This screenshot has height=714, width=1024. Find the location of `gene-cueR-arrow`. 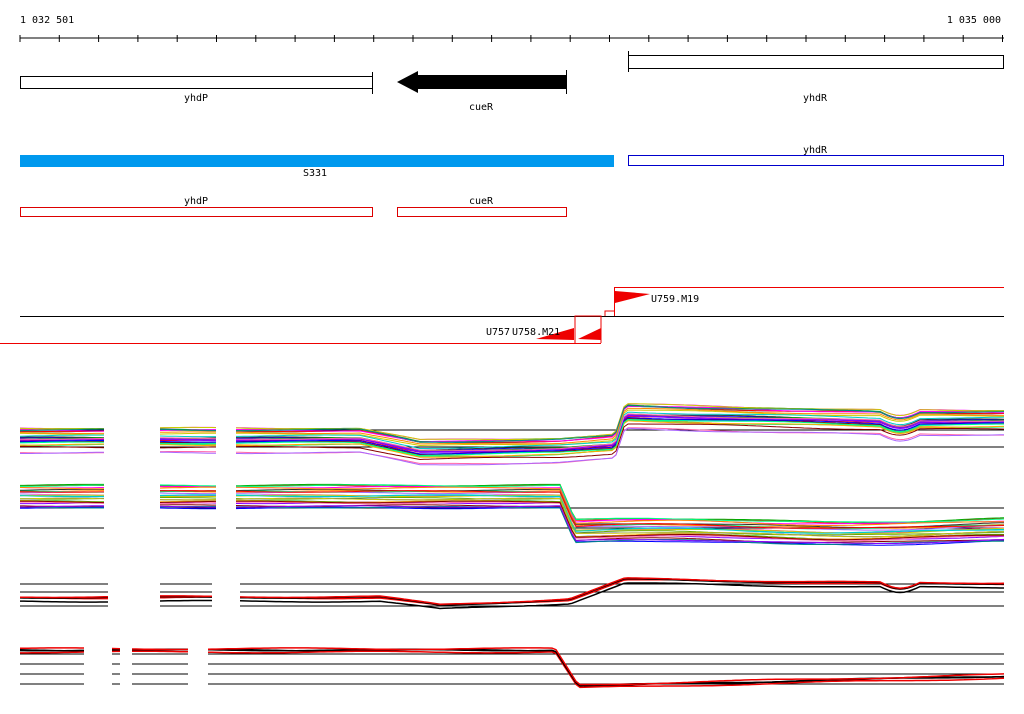

gene-cueR-arrow is located at coordinates (481, 82).